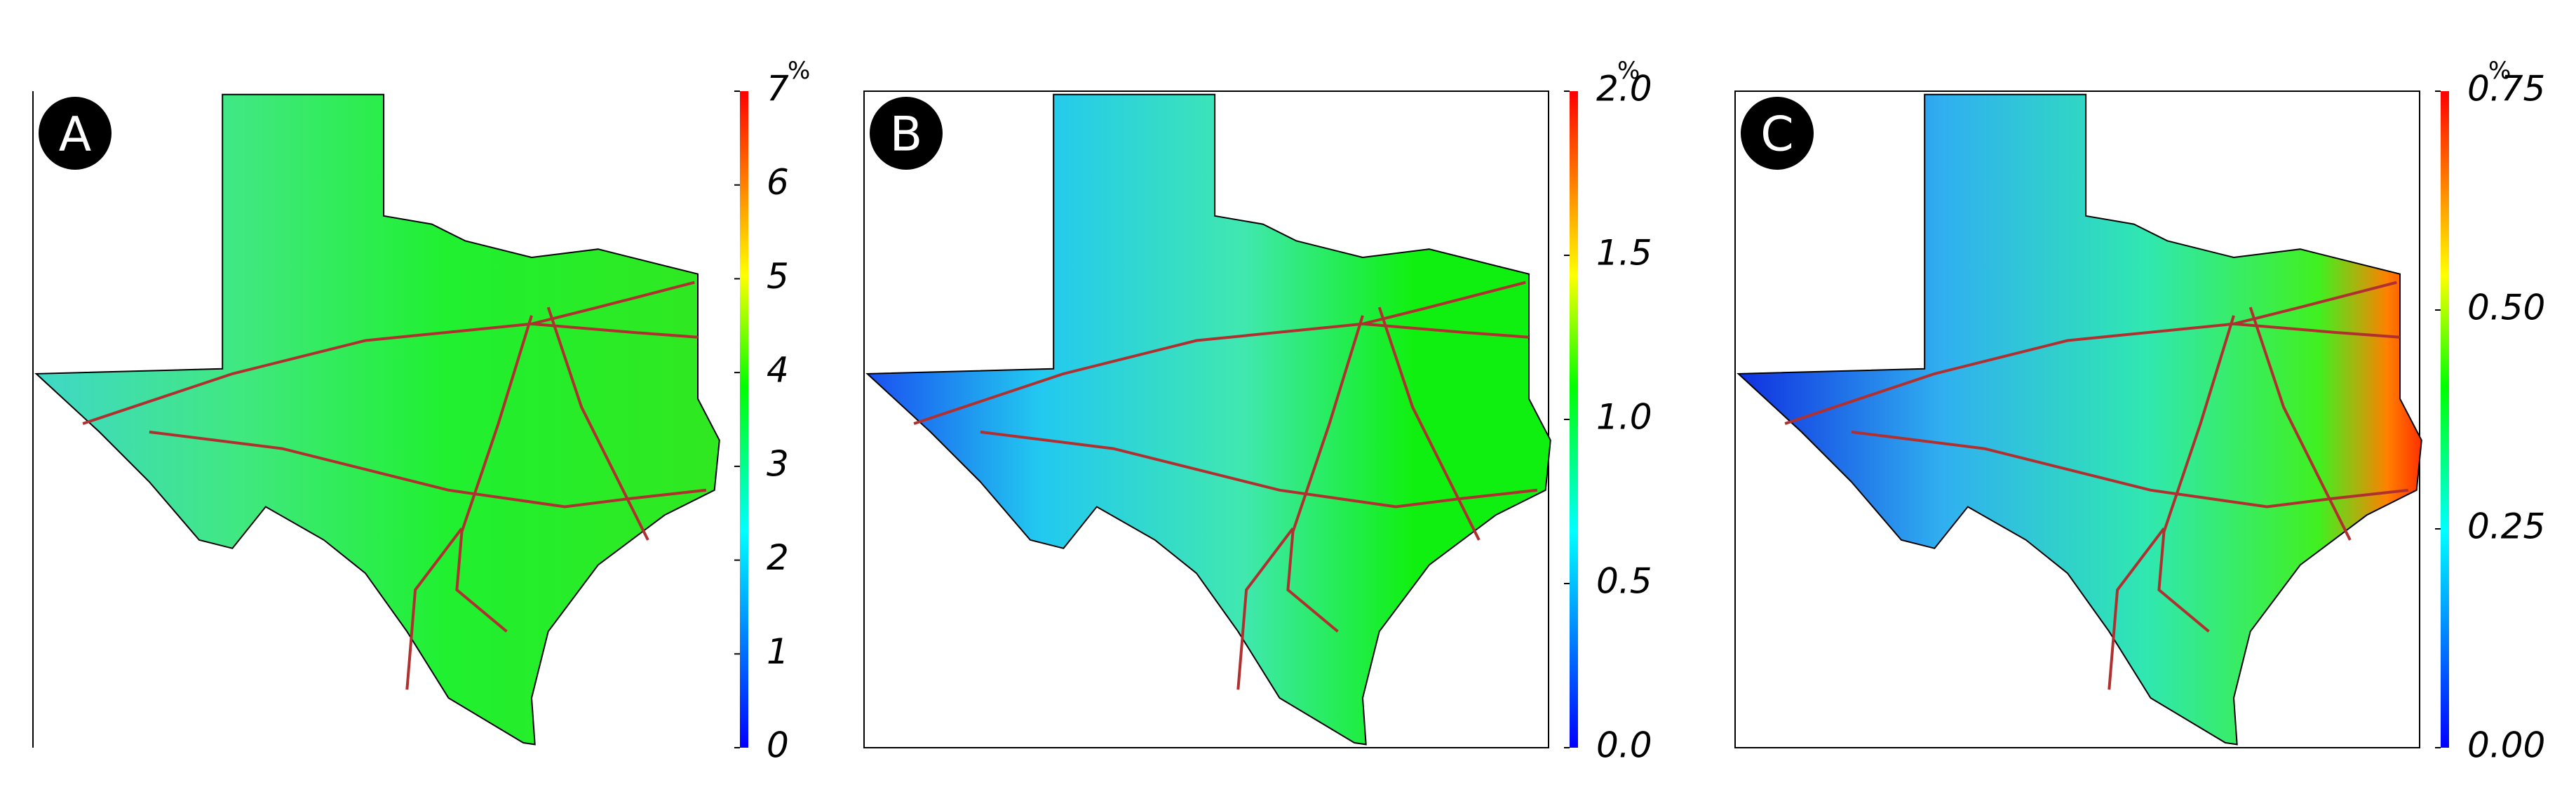  Describe the element at coordinates (1624, 581) in the screenshot. I see `colorbar-tick-label: 0.5` at that location.